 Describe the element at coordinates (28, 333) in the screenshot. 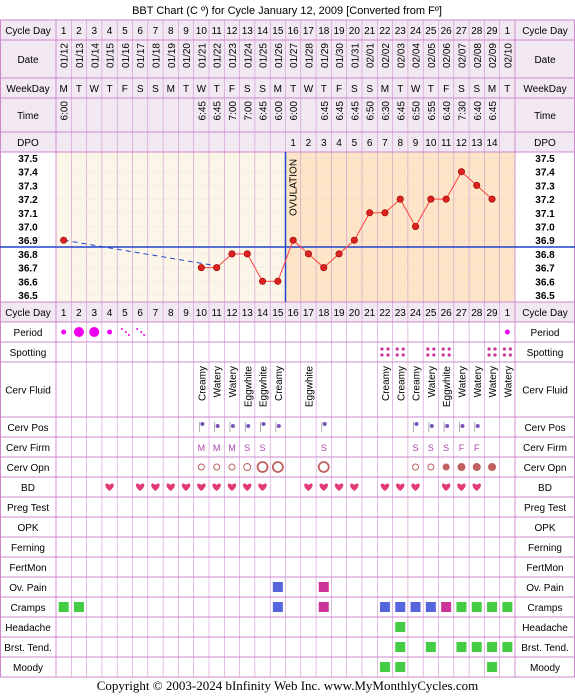

I see `row-label-left-period: Period` at that location.